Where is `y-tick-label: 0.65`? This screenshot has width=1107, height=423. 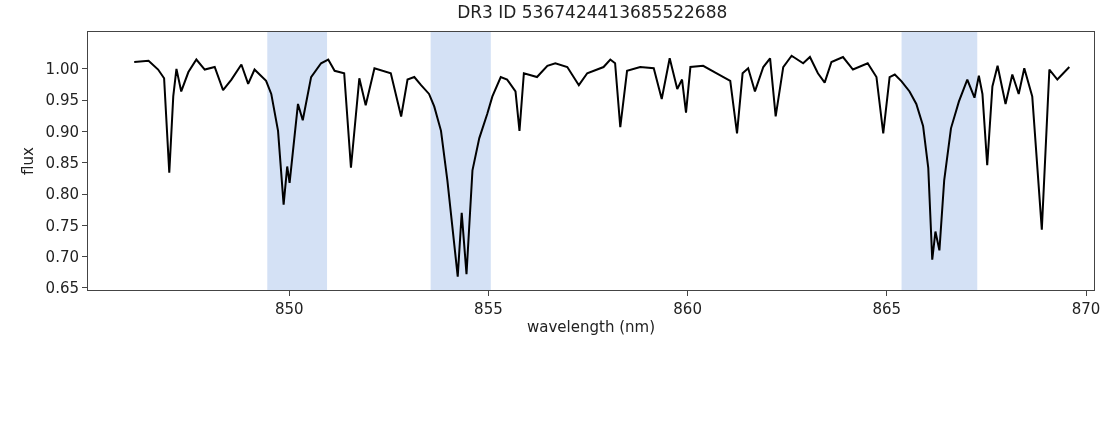
y-tick-label: 0.65 is located at coordinates (62, 288).